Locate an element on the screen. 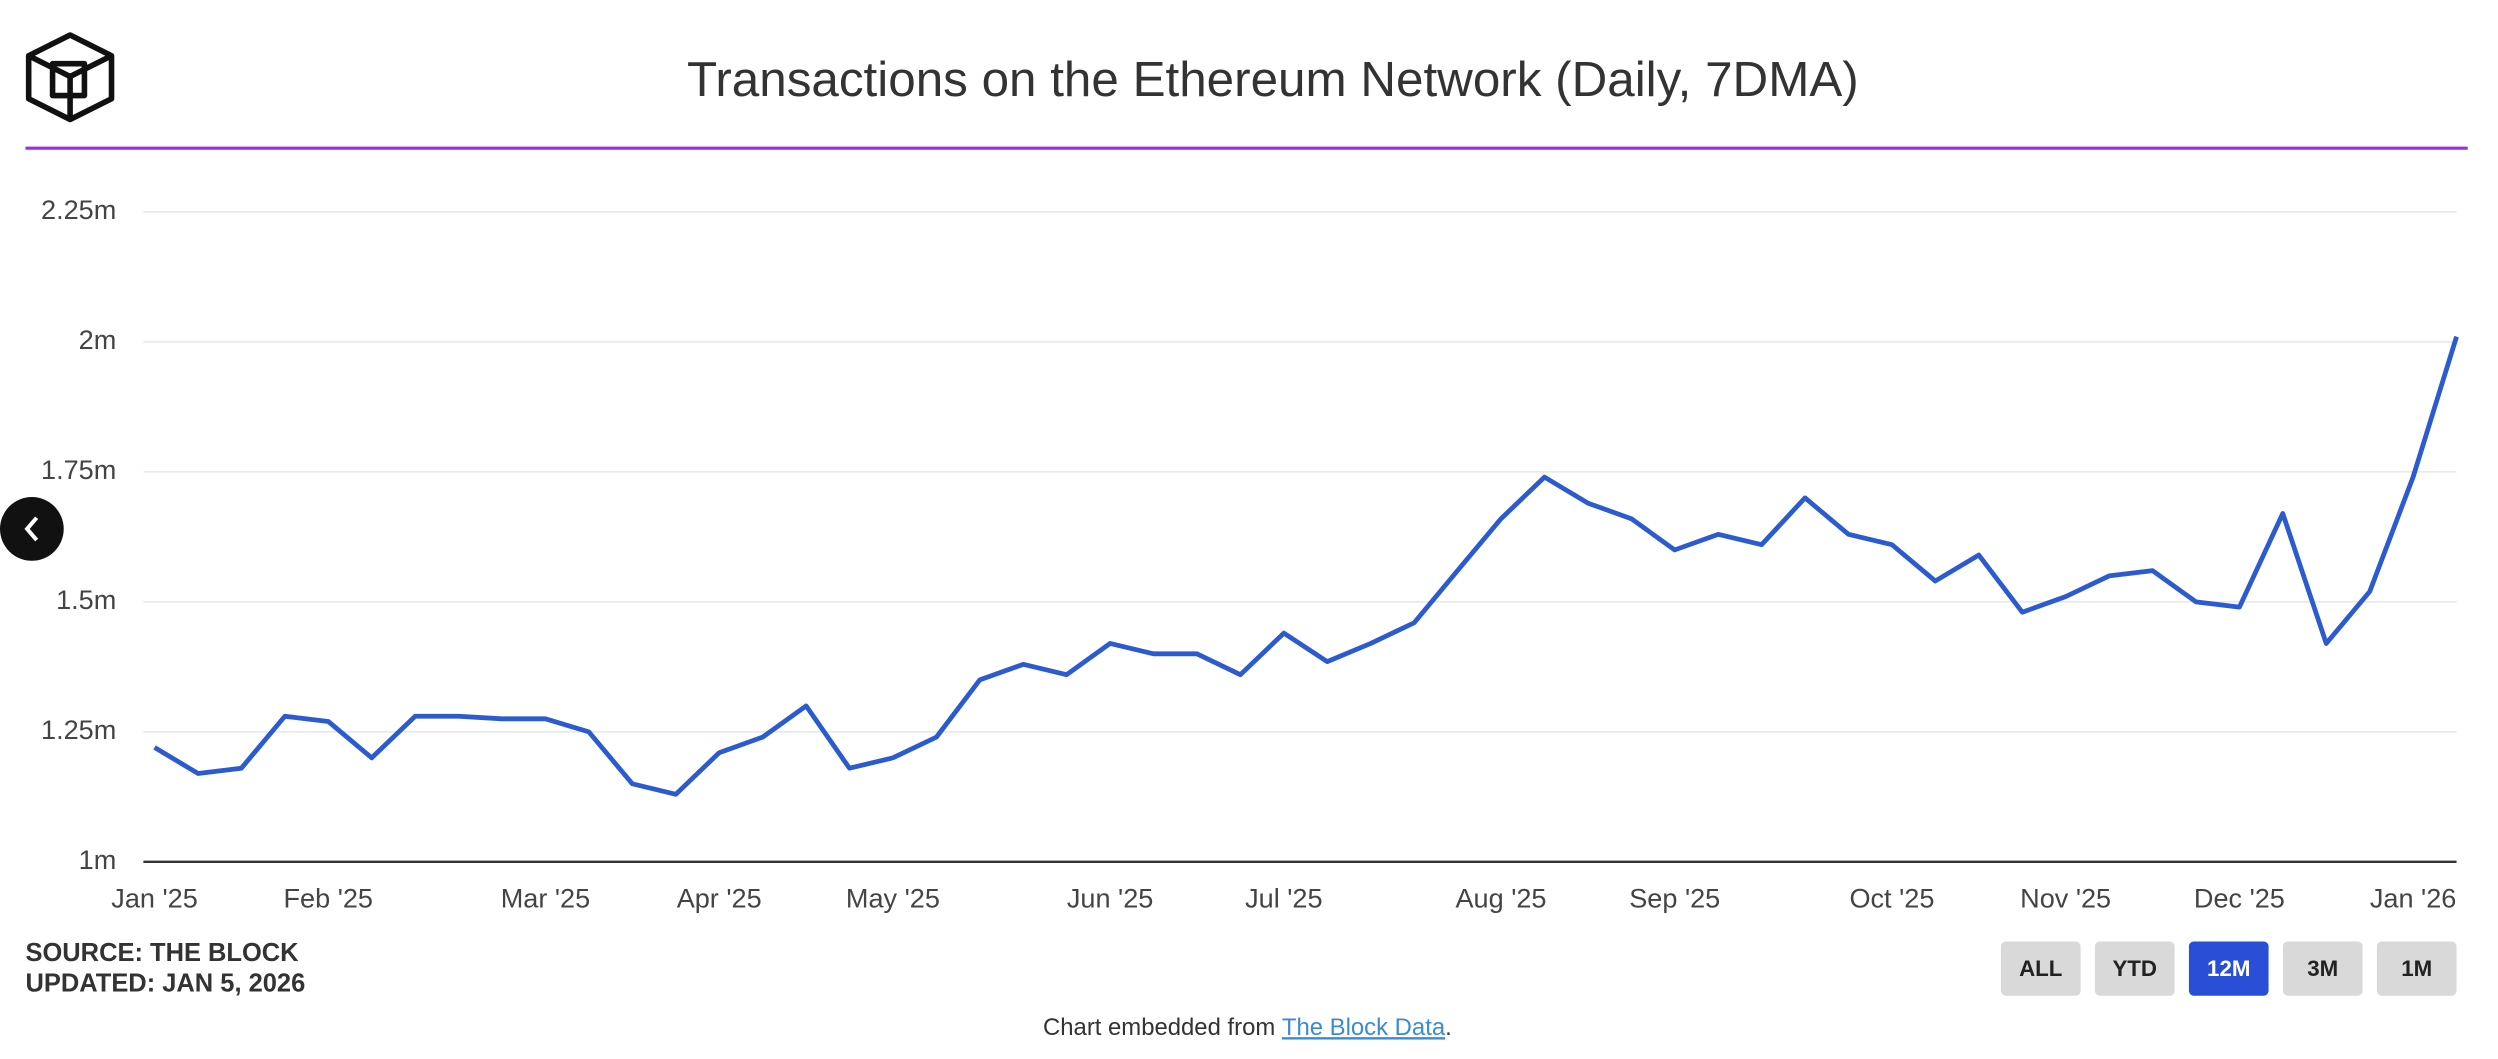  range-button: ALL is located at coordinates (2040, 968).